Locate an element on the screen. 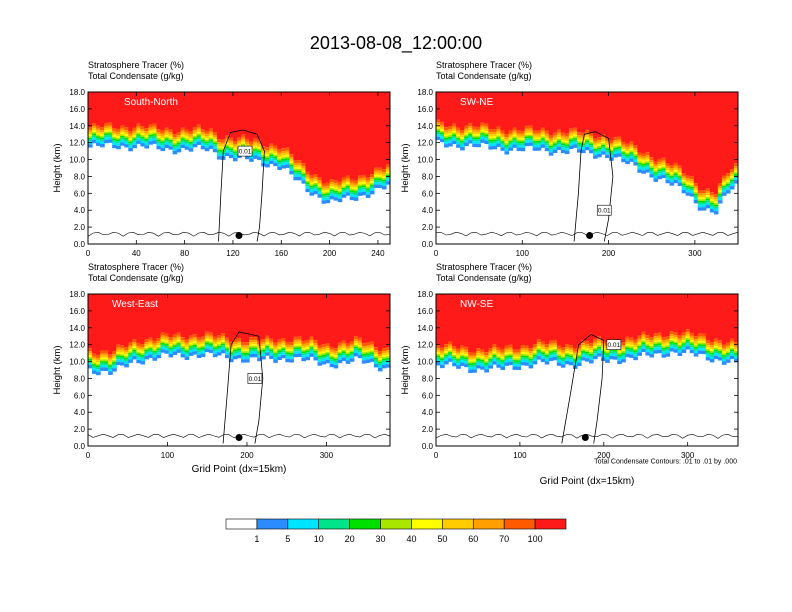  tracer-field: 0.01 is located at coordinates (587, 168).